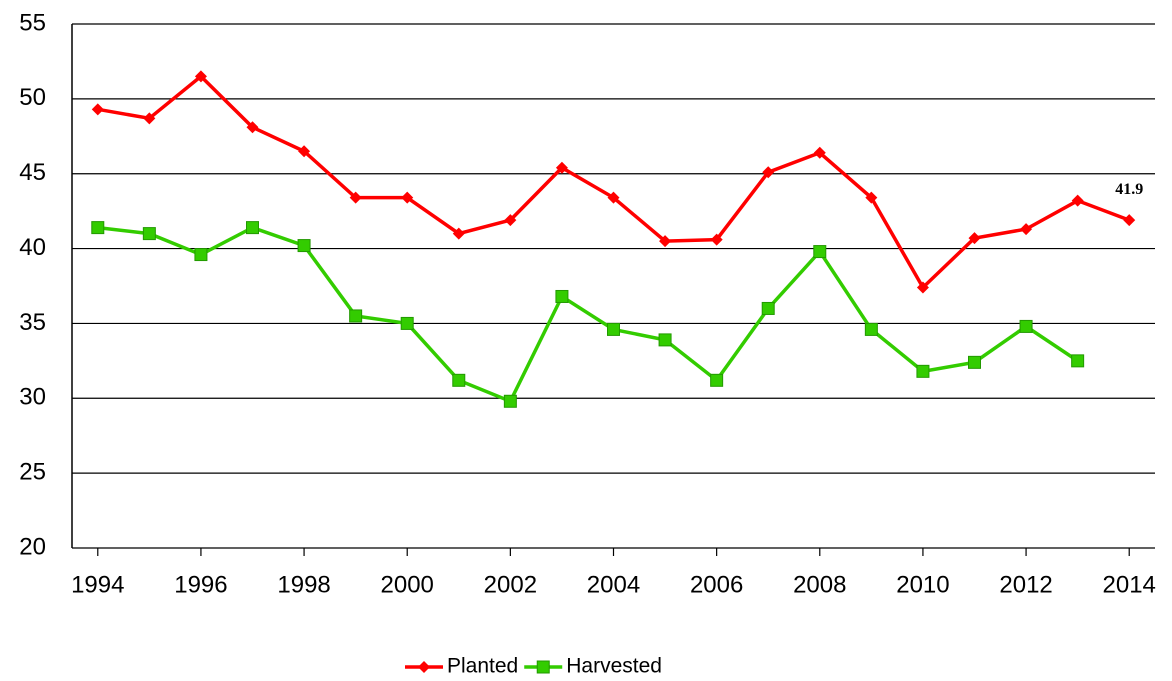  Describe the element at coordinates (32, 546) in the screenshot. I see `y-tick-label: 20` at that location.